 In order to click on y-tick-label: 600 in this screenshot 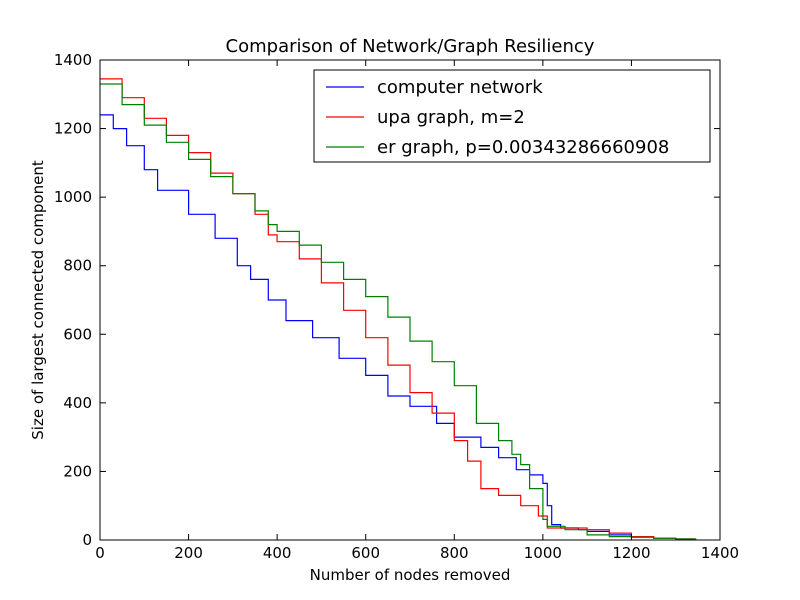, I will do `click(77, 334)`.